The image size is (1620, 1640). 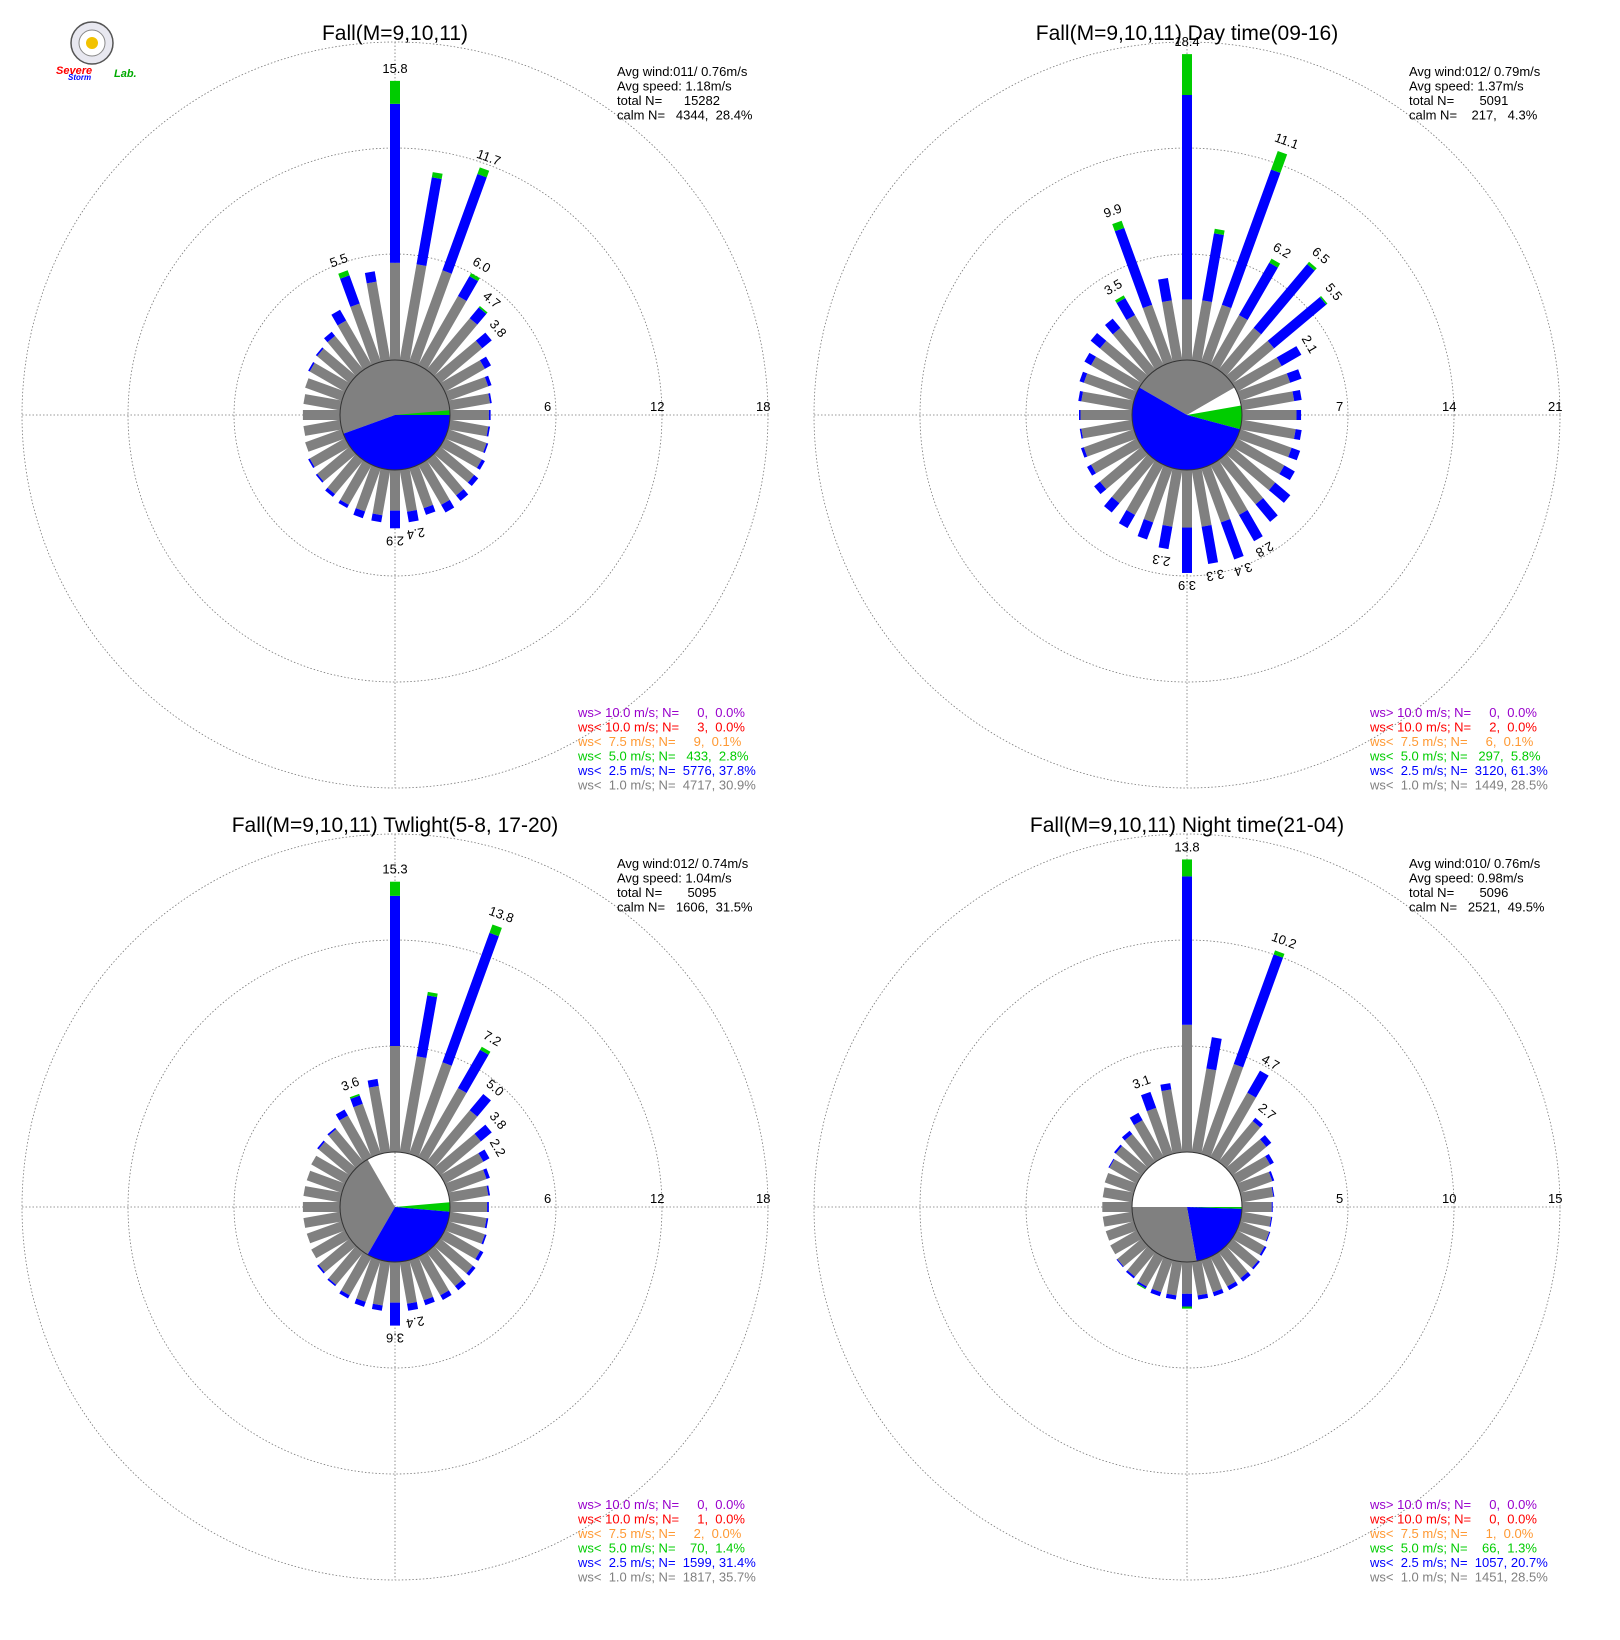 What do you see at coordinates (1451, 1533) in the screenshot?
I see `legend-entry: ws< 7.5 m/s; N= 1, 0.0%` at bounding box center [1451, 1533].